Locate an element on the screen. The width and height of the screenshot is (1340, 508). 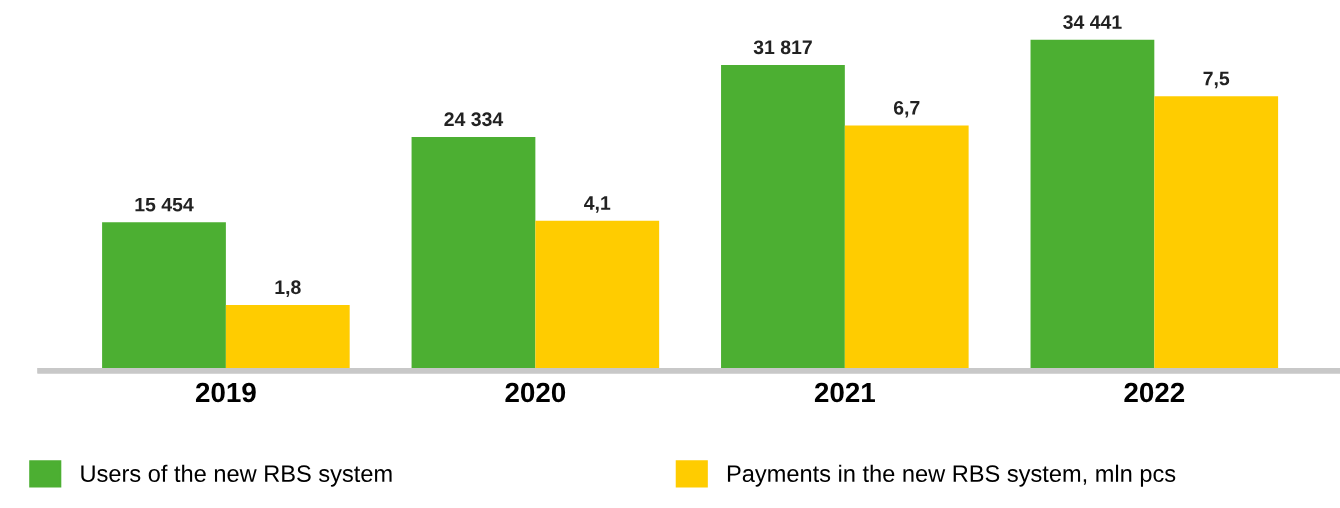
data-label: 15 454 is located at coordinates (164, 204).